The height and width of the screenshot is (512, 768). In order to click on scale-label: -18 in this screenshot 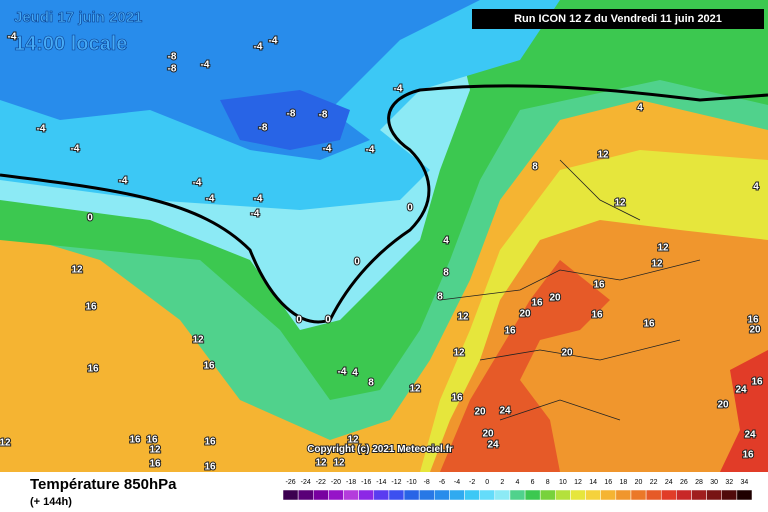, I will do `click(351, 482)`.